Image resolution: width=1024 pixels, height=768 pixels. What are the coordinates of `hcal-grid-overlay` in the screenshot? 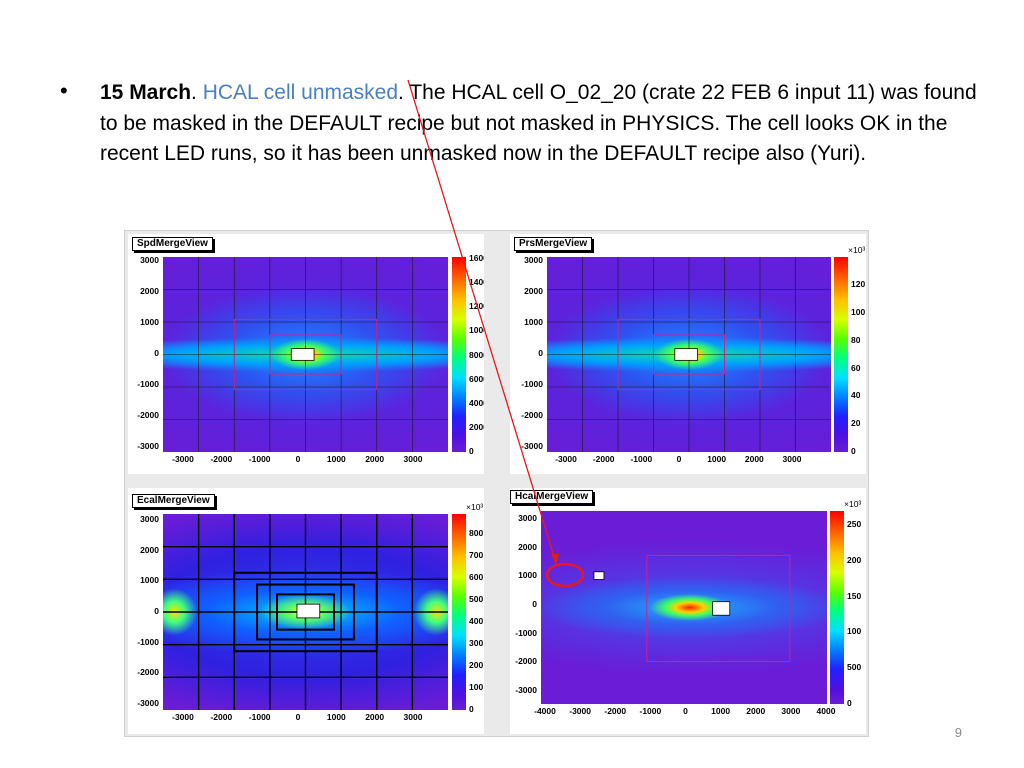 It's located at (692, 608).